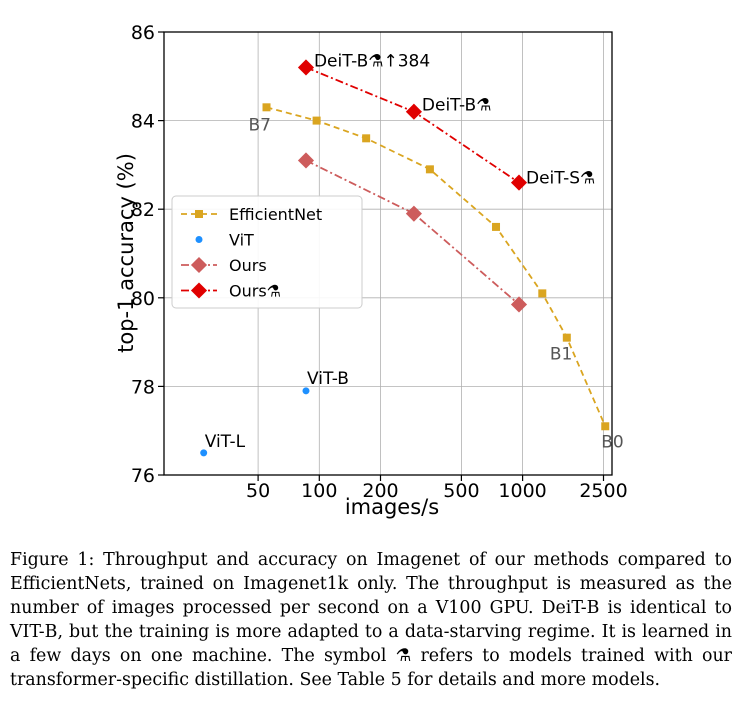 The height and width of the screenshot is (712, 744). I want to click on y-tick-label: 80, so click(143, 299).